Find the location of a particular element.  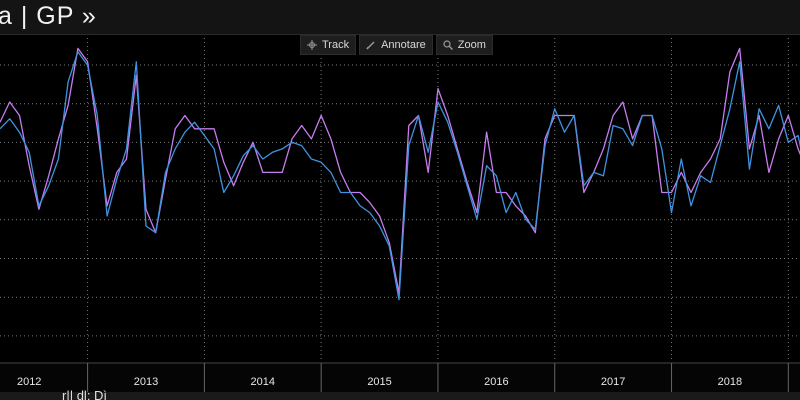

track-label: Track is located at coordinates (336, 45).